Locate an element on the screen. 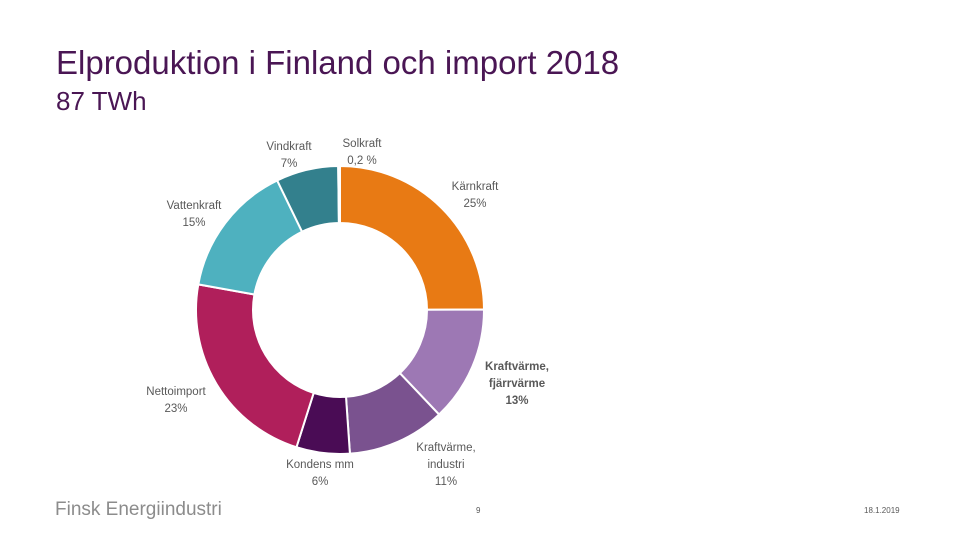 The height and width of the screenshot is (540, 960). slice-label-kraftv-rme-fj-rrv-rme: Kraftvärme, fjärrvärme 13% is located at coordinates (517, 384).